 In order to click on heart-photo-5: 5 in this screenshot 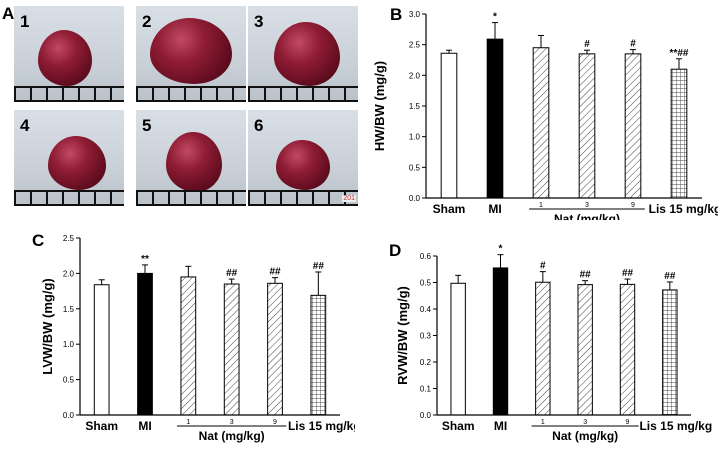, I will do `click(191, 158)`.